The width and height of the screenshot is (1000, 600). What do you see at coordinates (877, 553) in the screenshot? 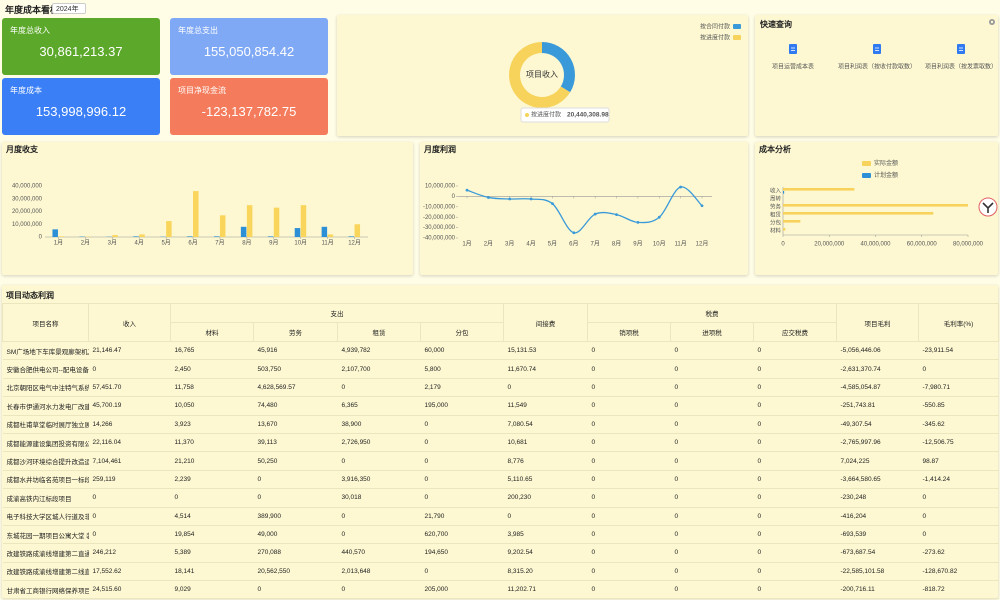
I see `table-cell: -673,687.54` at bounding box center [877, 553].